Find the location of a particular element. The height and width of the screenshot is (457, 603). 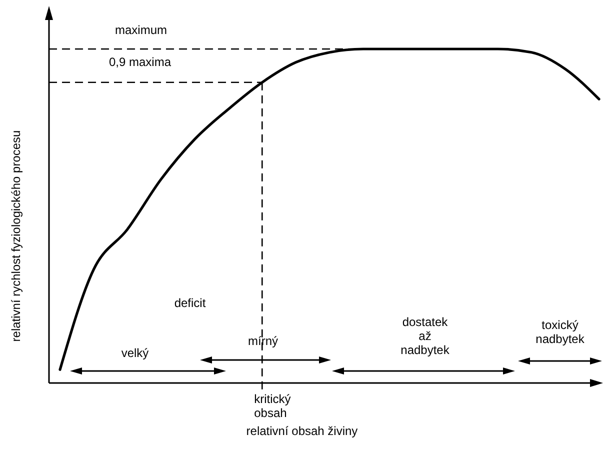

y-axis-title: relativní rychlost fyziologického procesu is located at coordinates (16, 236).